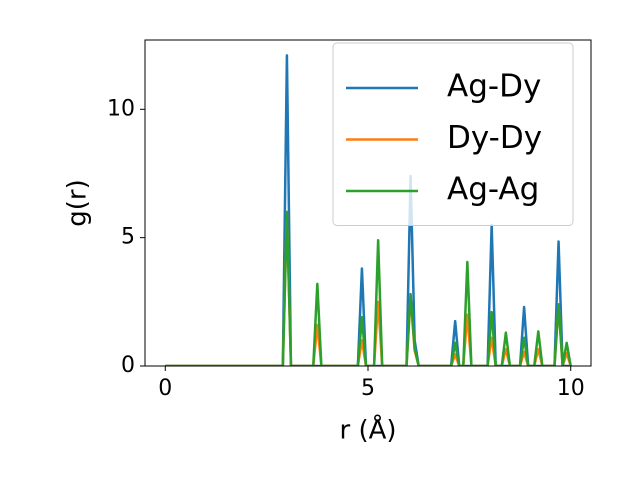 The width and height of the screenshot is (640, 480). Describe the element at coordinates (78, 202) in the screenshot. I see `y-axis-label: g(r)` at that location.